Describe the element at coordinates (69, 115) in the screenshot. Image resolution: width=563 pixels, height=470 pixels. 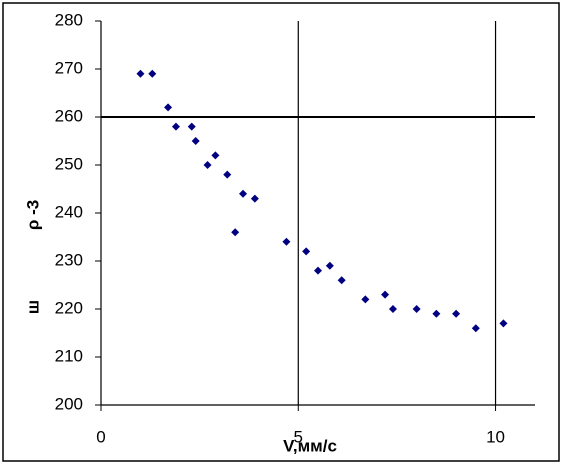
I see `y-tick-label: 260` at that location.